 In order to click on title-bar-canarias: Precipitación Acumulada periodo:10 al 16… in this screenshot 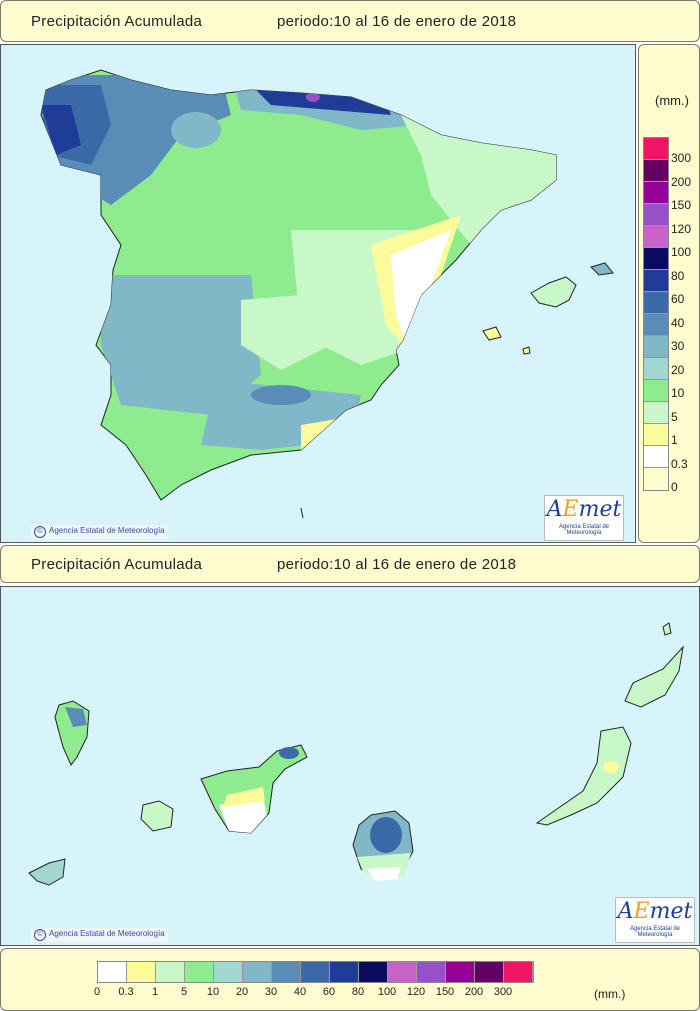, I will do `click(350, 564)`.